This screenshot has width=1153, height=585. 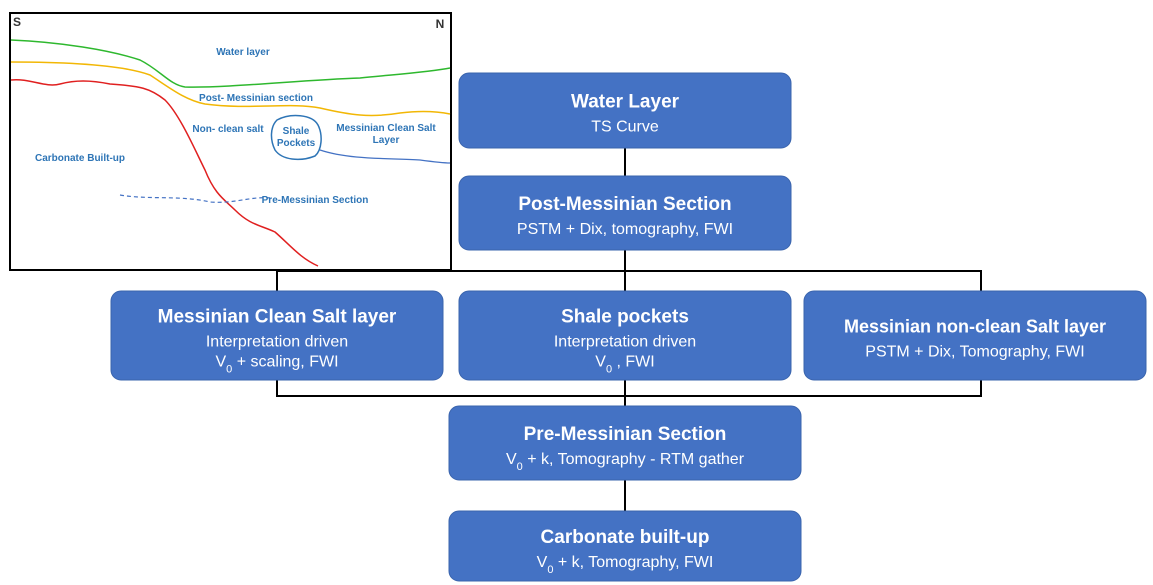 What do you see at coordinates (386, 128) in the screenshot?
I see `sketch-label: Messinian Clean Salt` at bounding box center [386, 128].